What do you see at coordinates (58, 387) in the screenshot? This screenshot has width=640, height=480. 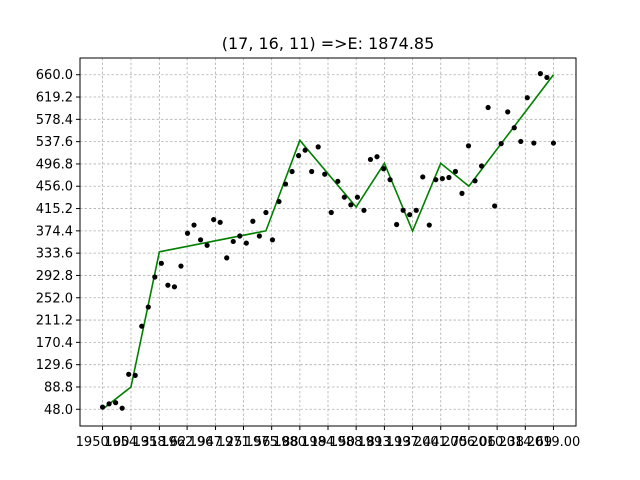 I see `y-tick-label: 88.8` at bounding box center [58, 387].